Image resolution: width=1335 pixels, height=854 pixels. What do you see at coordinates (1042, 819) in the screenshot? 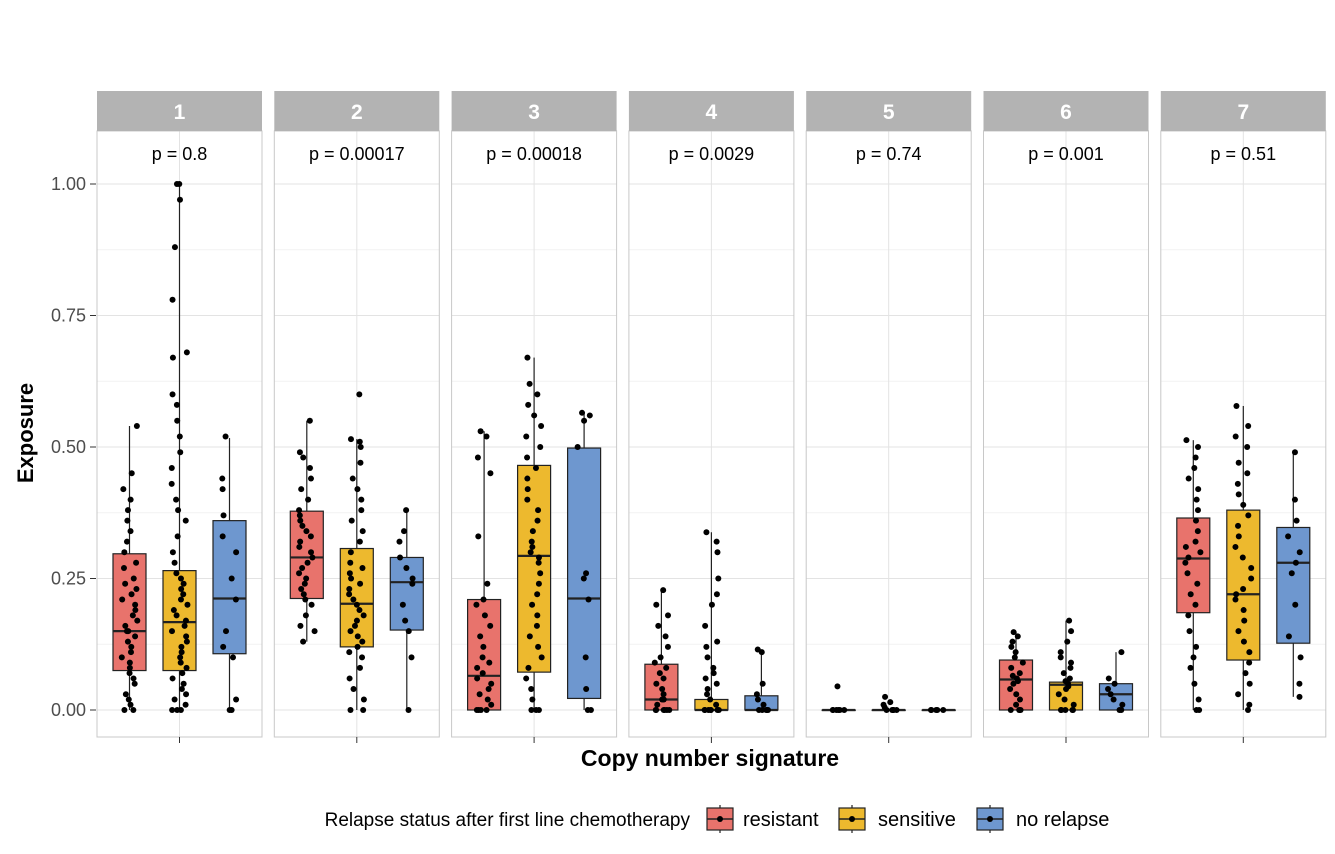
I see `legend-key-no-relapse: no relapse` at bounding box center [1042, 819].